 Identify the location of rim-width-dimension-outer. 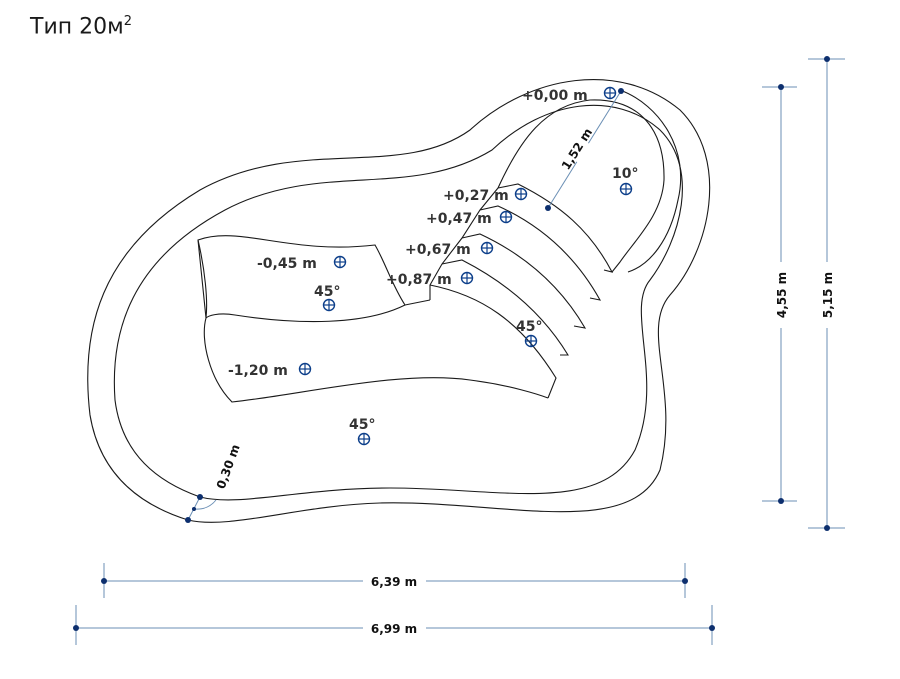
(188, 520).